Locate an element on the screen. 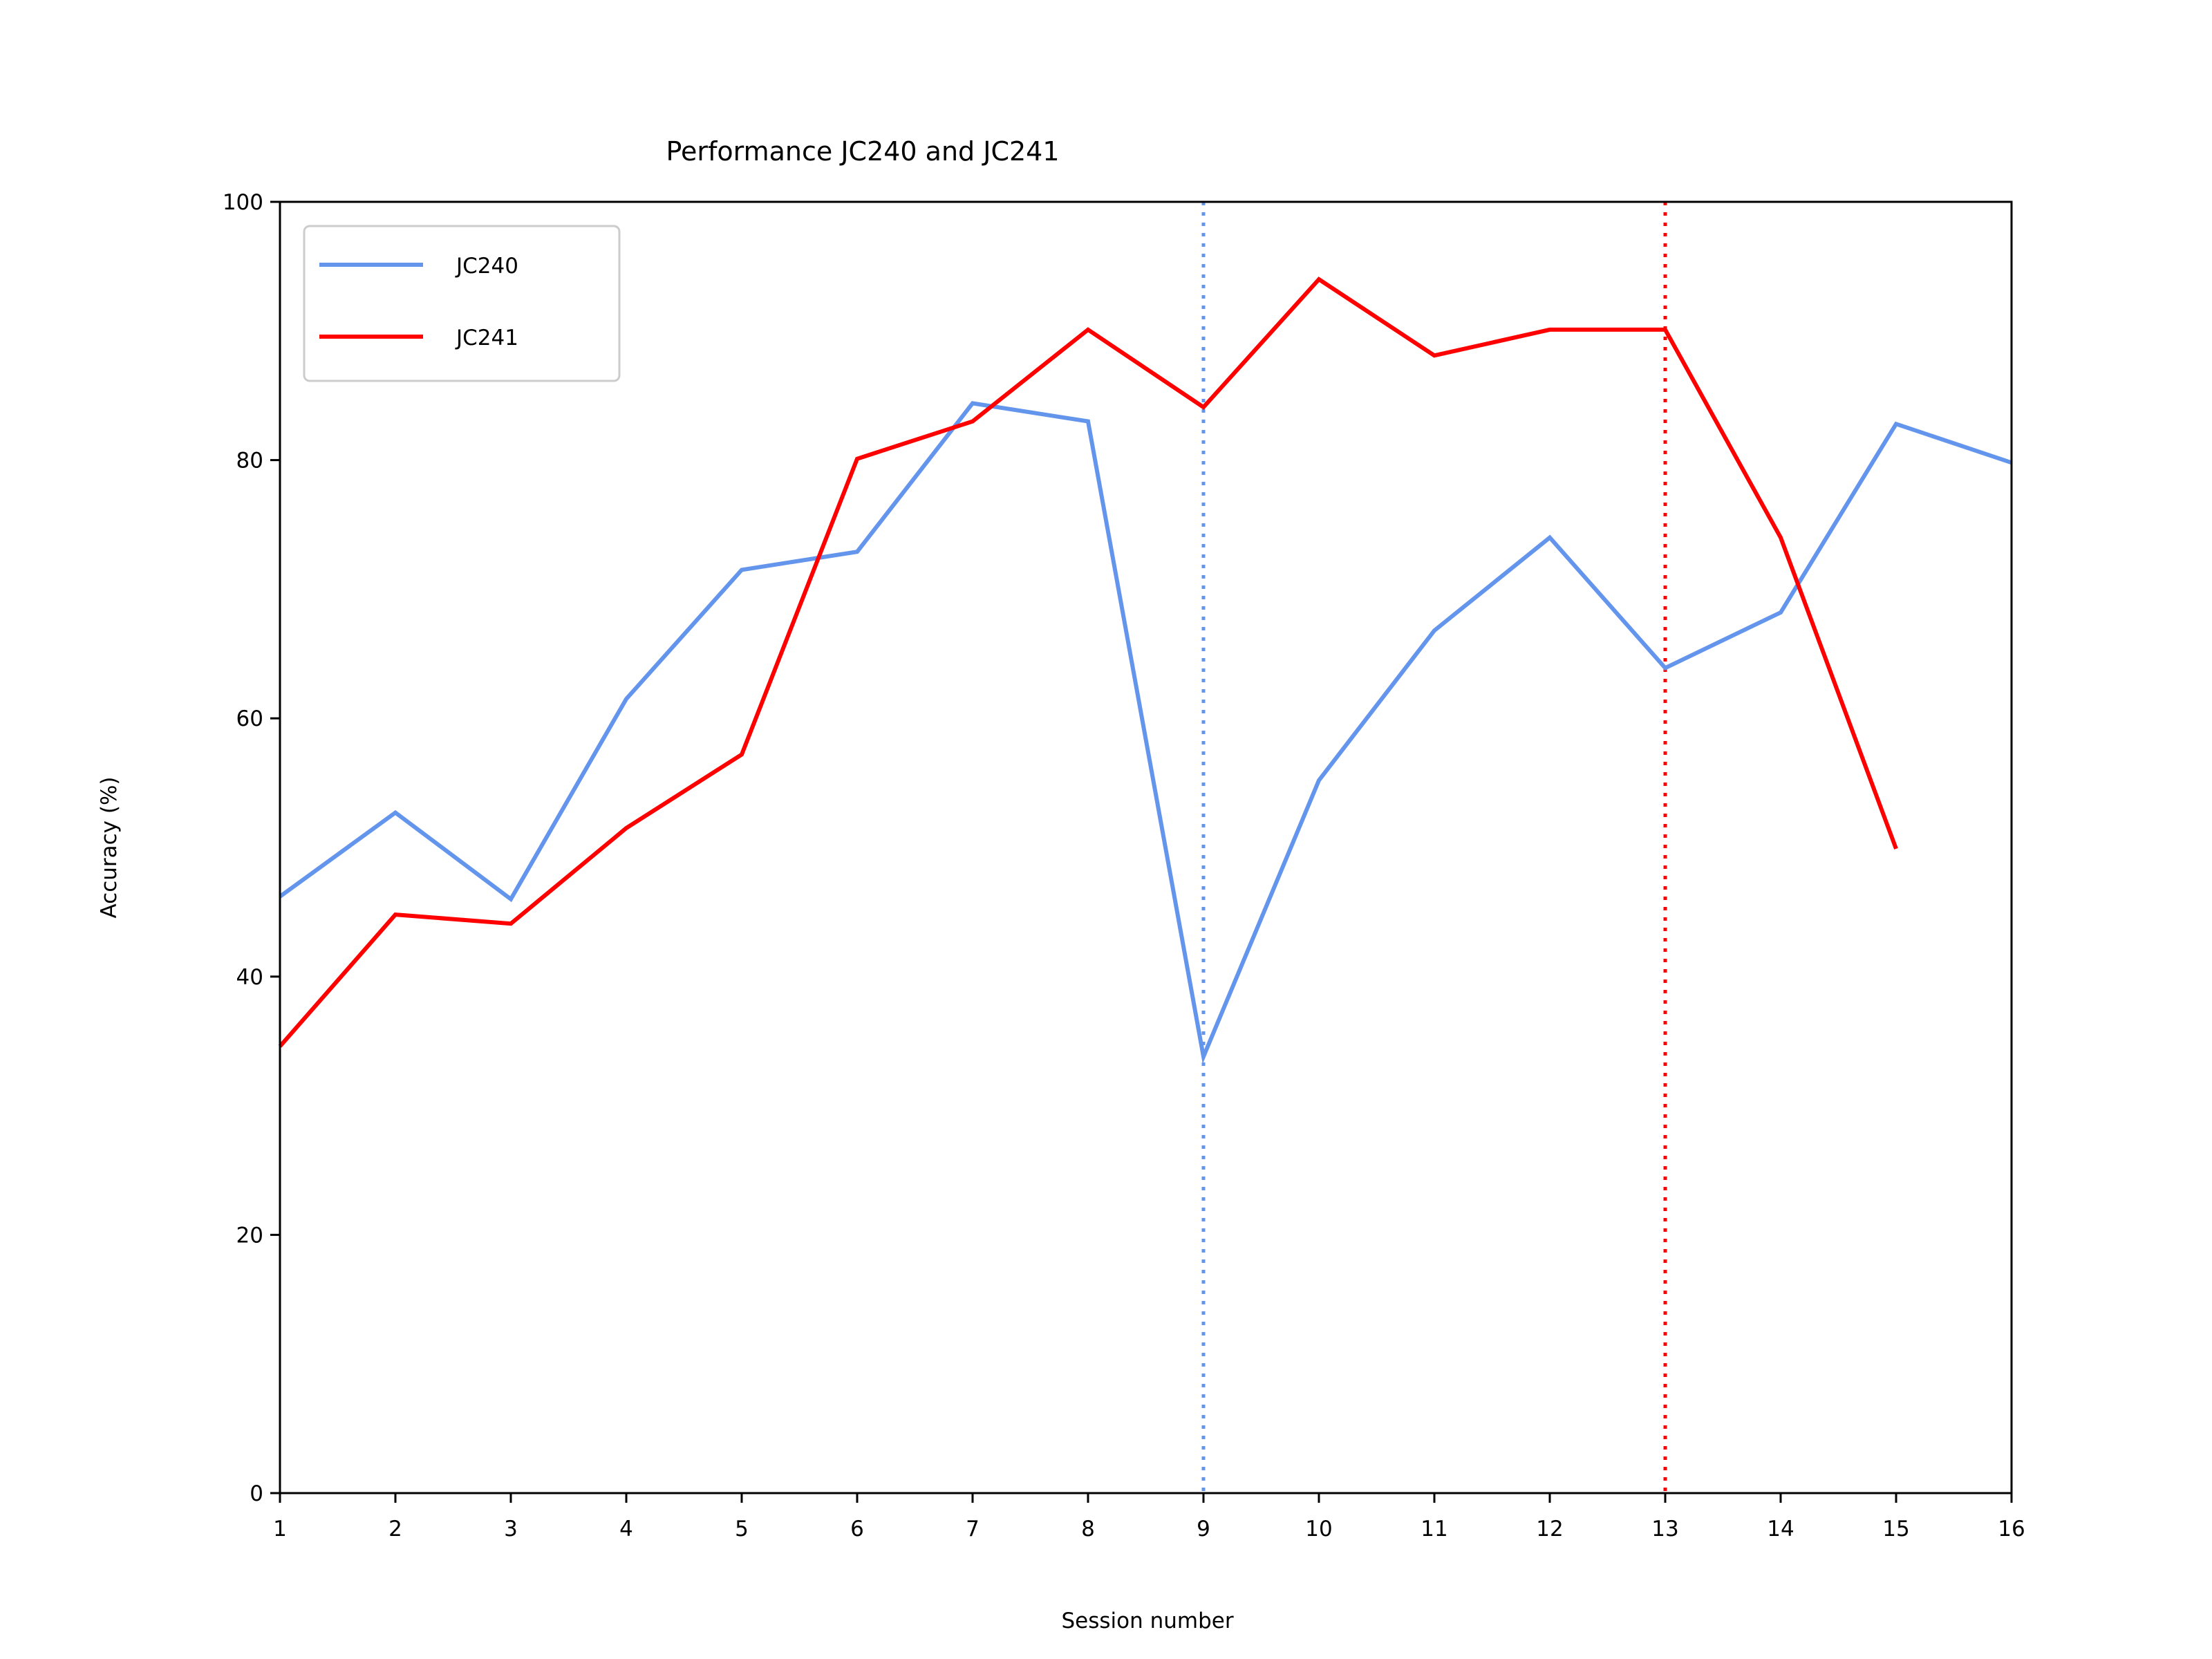  y-tick-label: 60 is located at coordinates (249, 718).